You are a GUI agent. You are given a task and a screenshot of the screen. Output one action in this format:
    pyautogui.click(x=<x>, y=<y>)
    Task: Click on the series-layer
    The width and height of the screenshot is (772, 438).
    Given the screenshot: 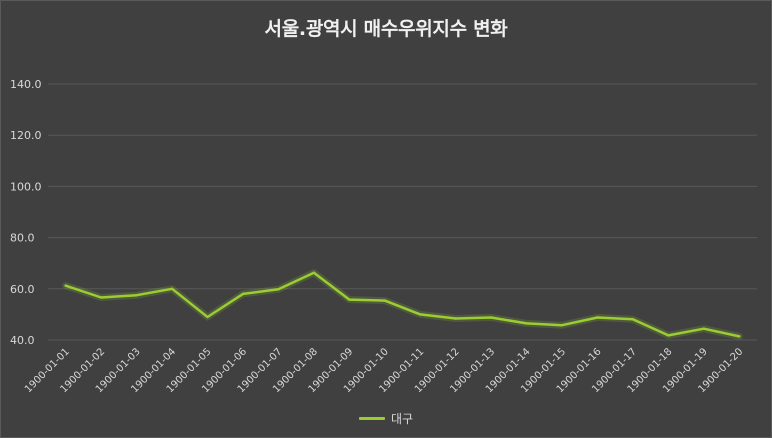 What is the action you would take?
    pyautogui.click(x=402, y=304)
    